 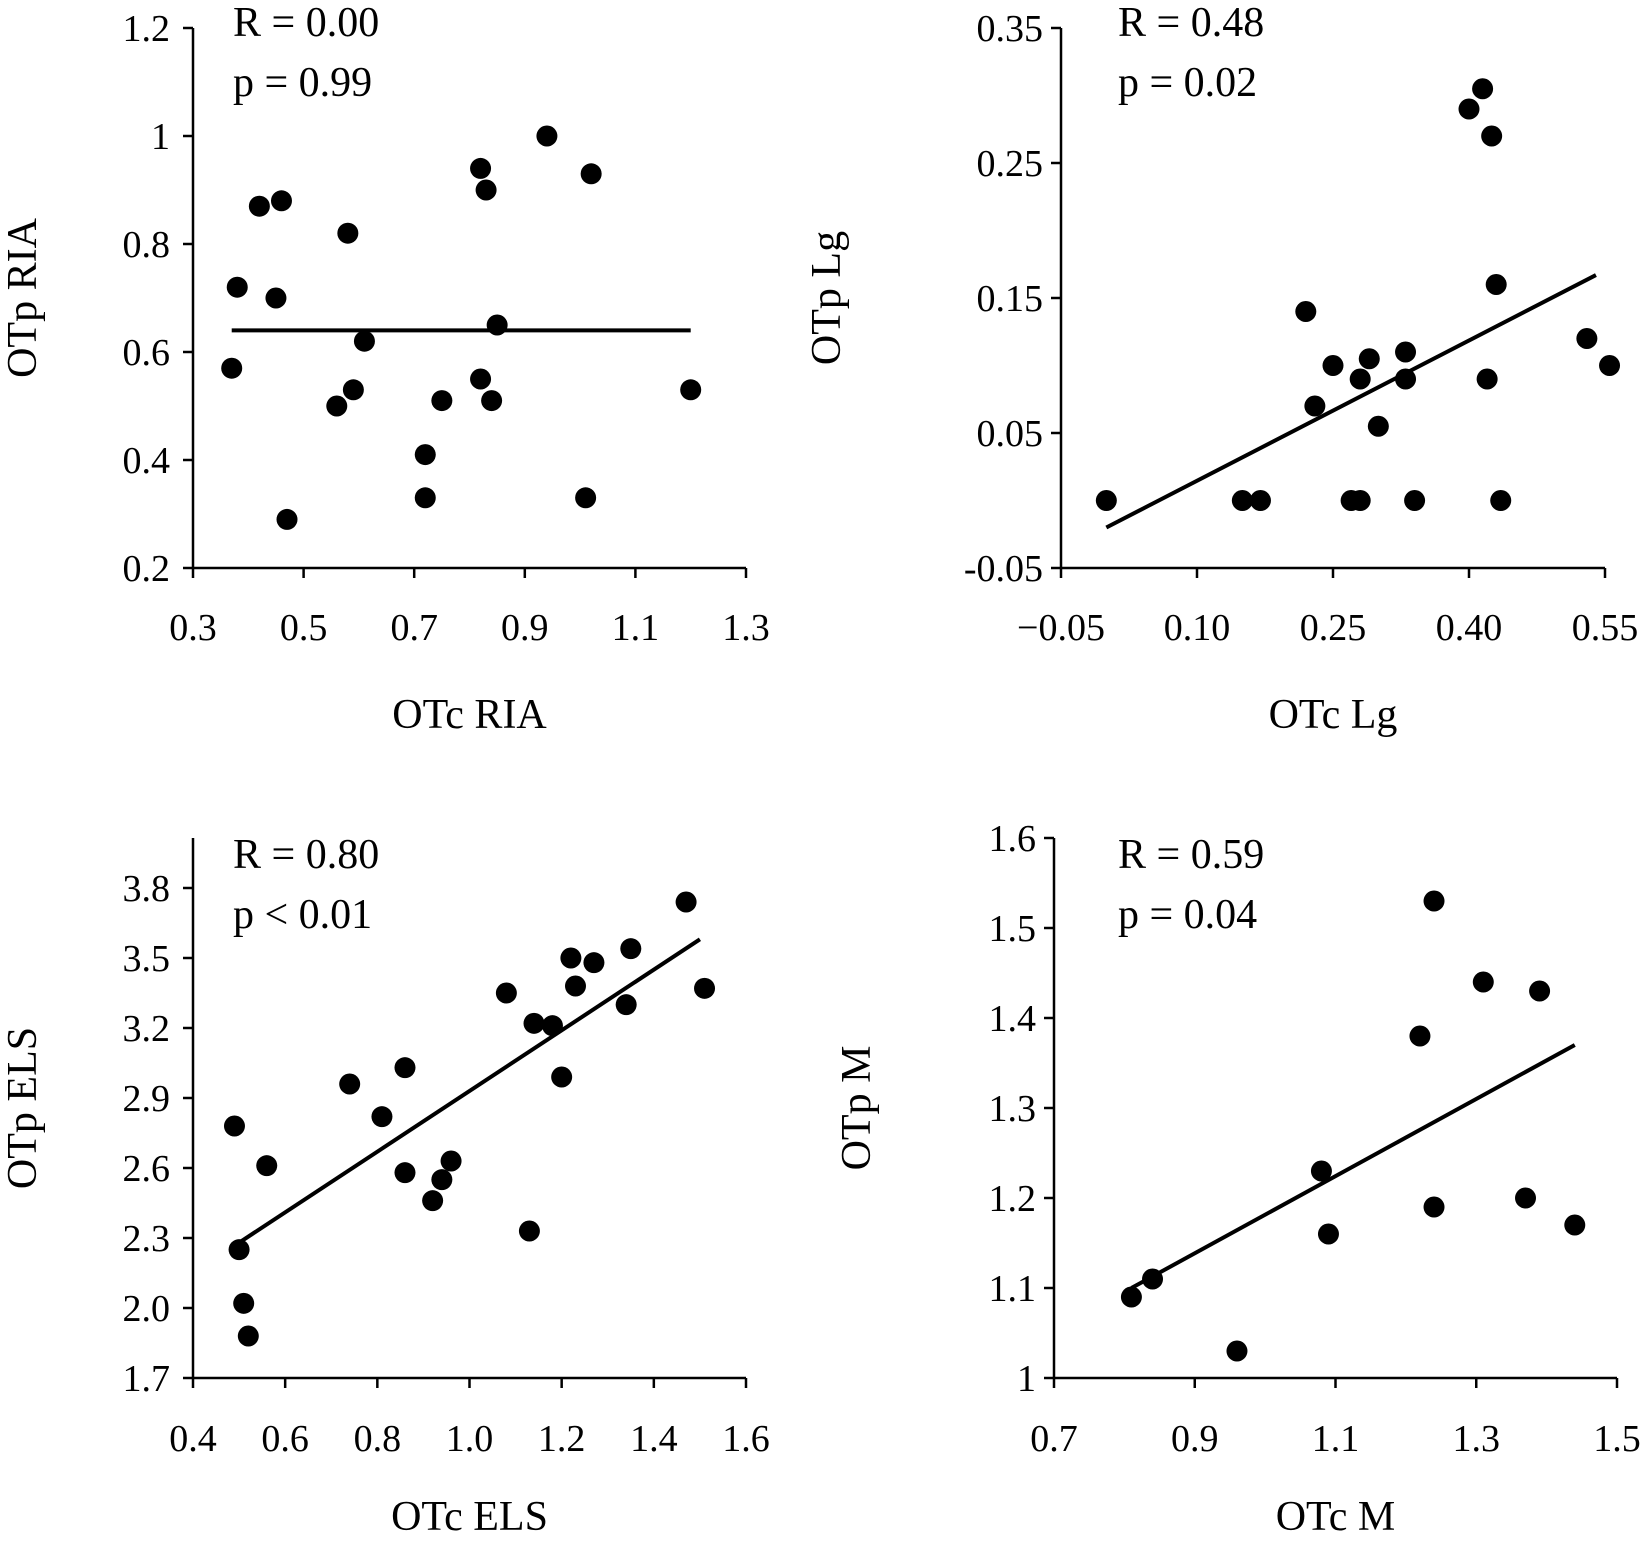 I want to click on r-value-label: R = 0.59, so click(x=1191, y=855).